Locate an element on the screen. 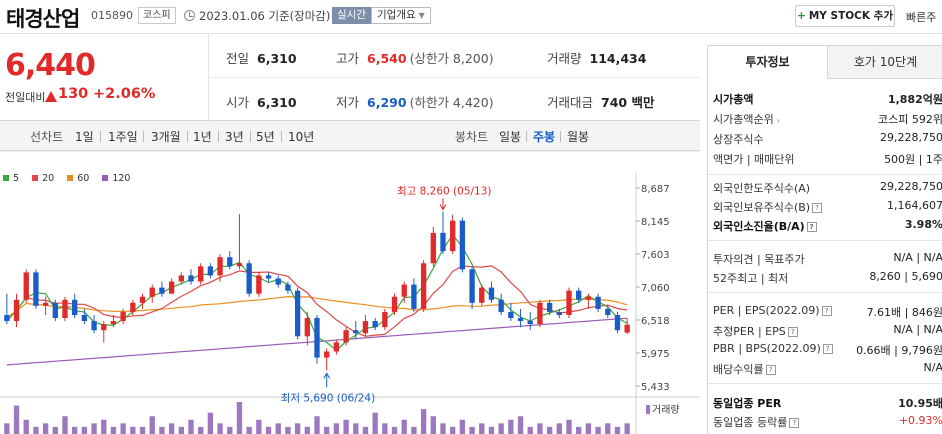  legend-label: 60 is located at coordinates (83, 178).